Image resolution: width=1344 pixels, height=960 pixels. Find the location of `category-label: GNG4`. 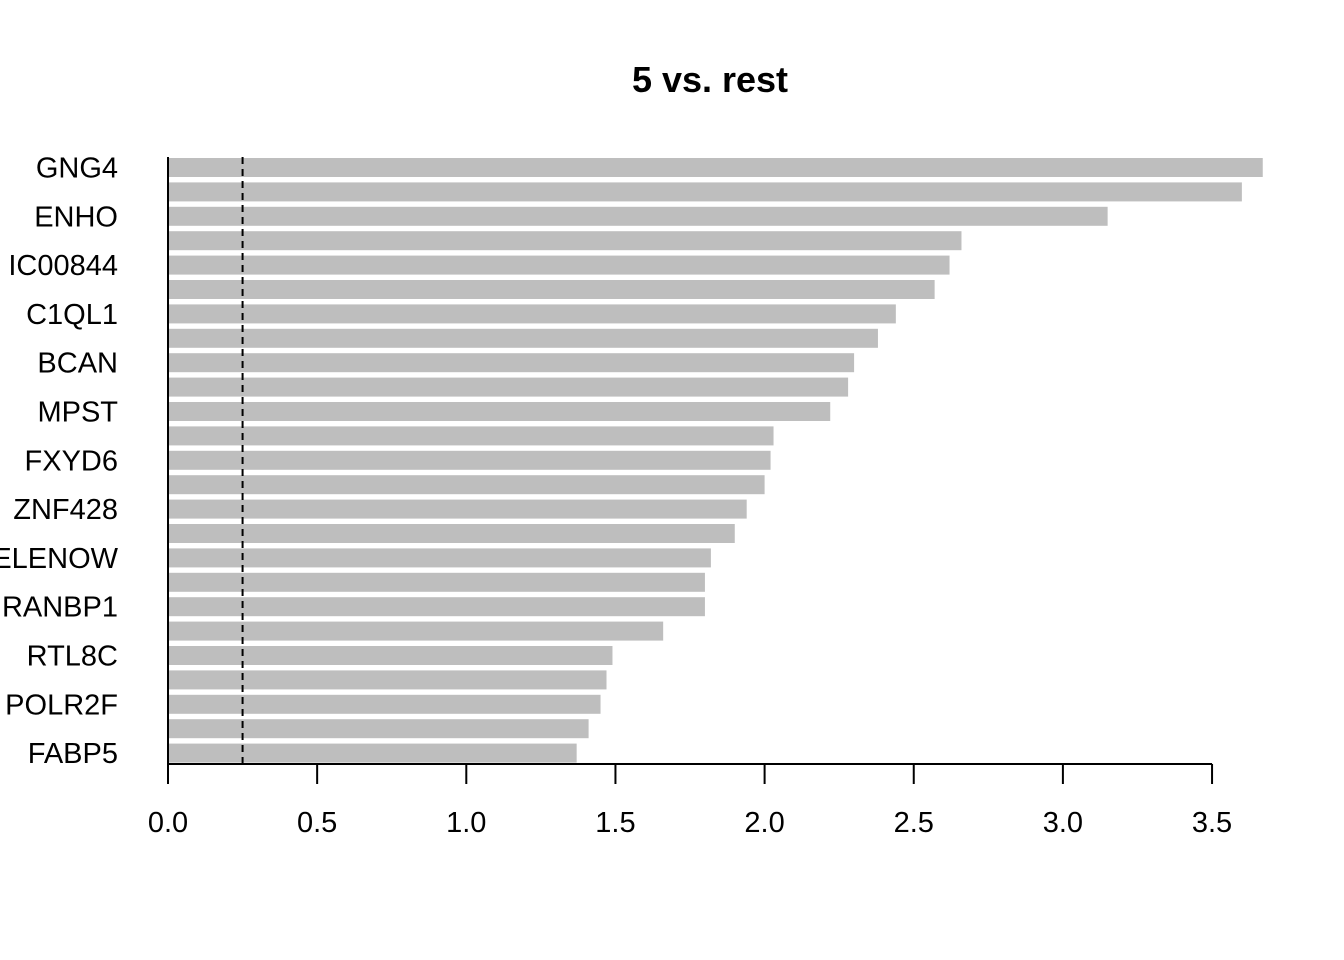

category-label: GNG4 is located at coordinates (77, 169).